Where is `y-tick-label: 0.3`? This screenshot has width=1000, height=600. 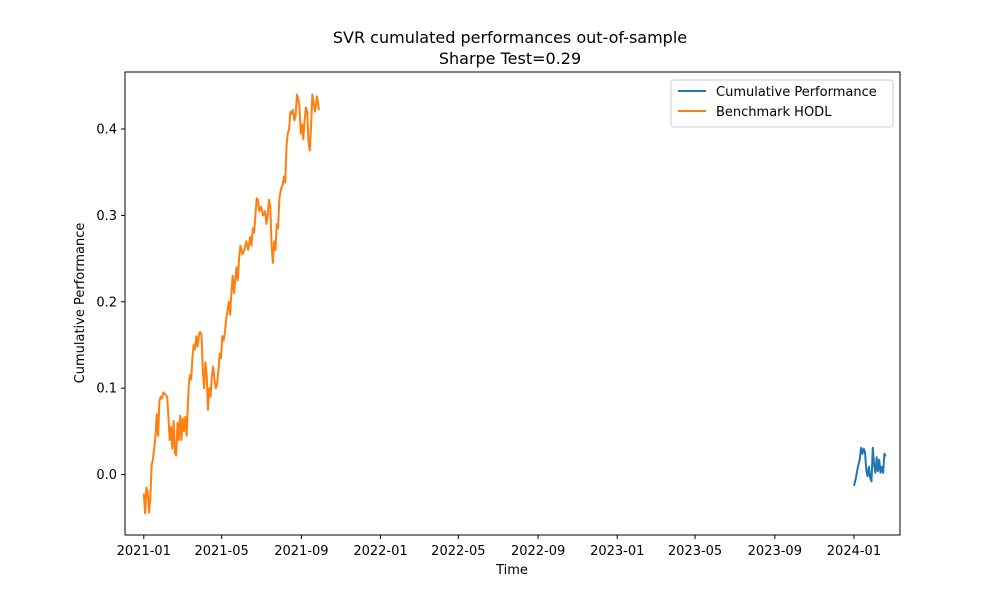 y-tick-label: 0.3 is located at coordinates (106, 216).